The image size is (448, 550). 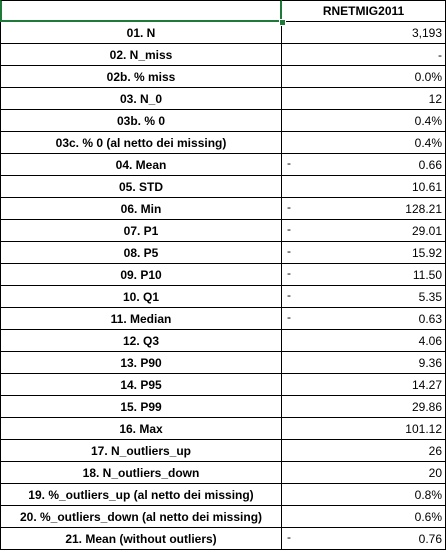 What do you see at coordinates (430, 340) in the screenshot?
I see `stat-value-text: 4.06` at bounding box center [430, 340].